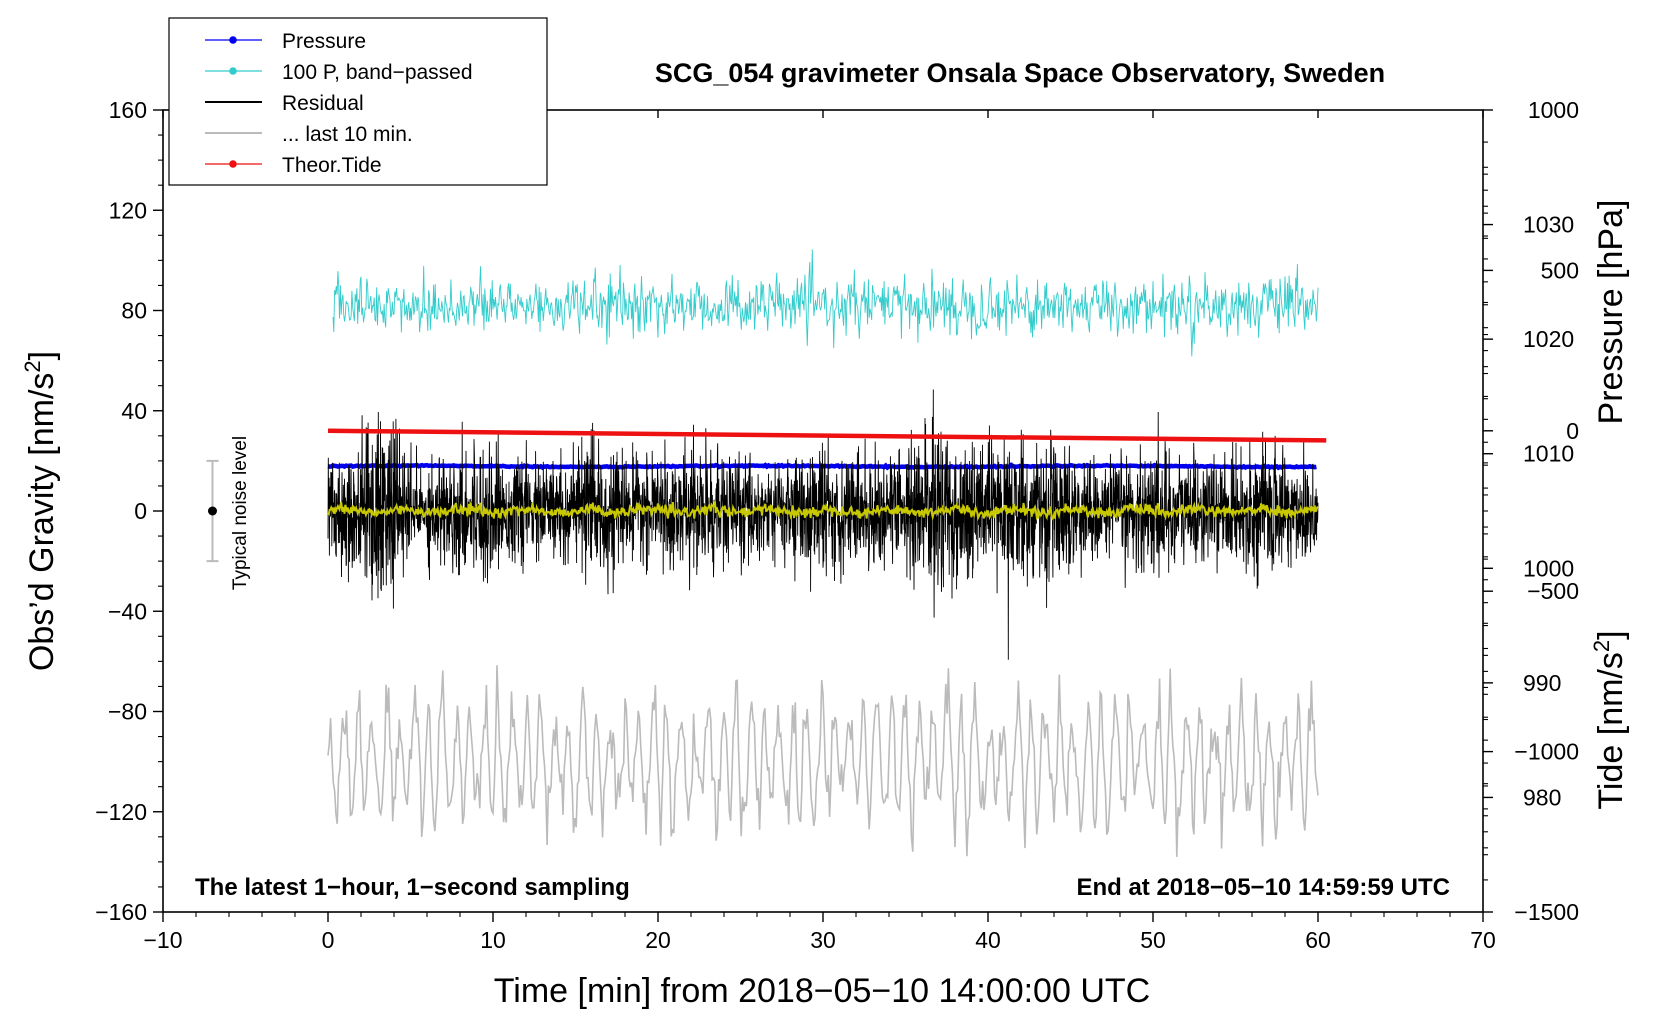 Image resolution: width=1660 pixels, height=1020 pixels. What do you see at coordinates (823, 511) in the screenshot?
I see `series-residual-smoothed` at bounding box center [823, 511].